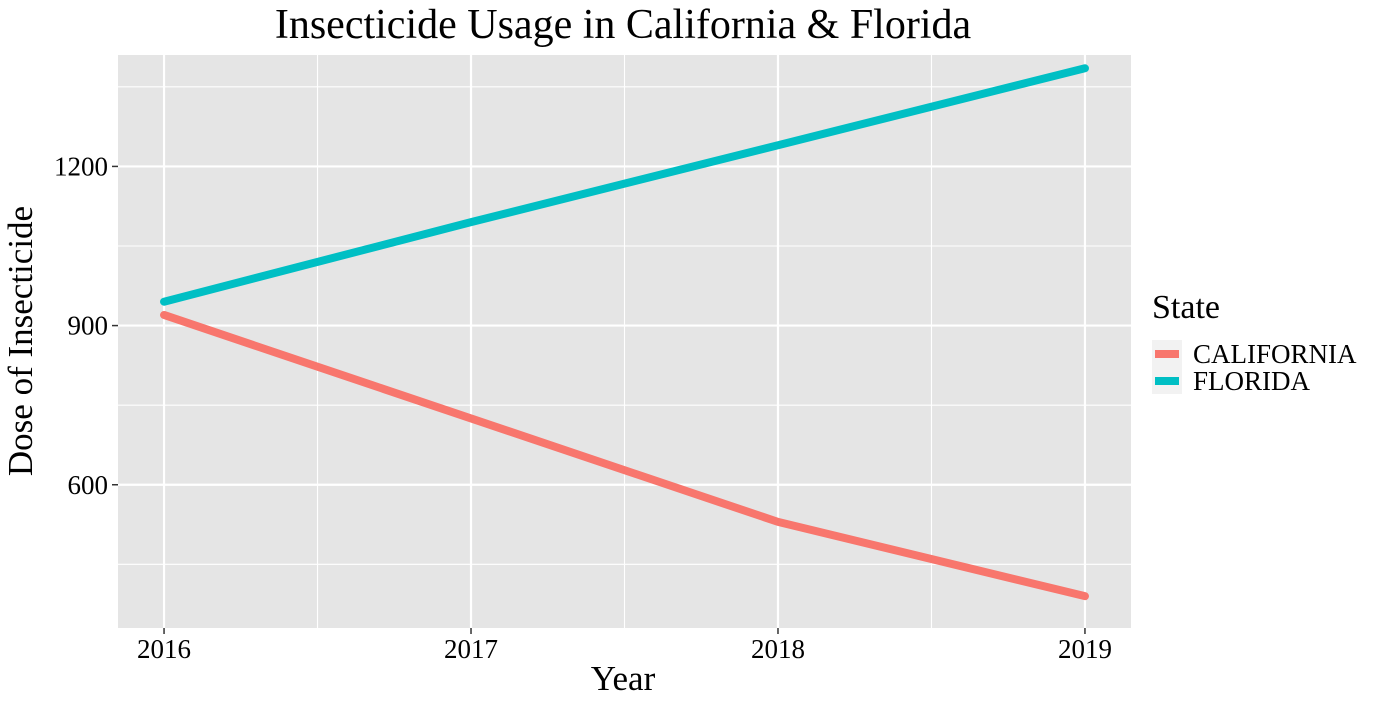  Describe the element at coordinates (81, 166) in the screenshot. I see `y-tick-label: 1200` at that location.